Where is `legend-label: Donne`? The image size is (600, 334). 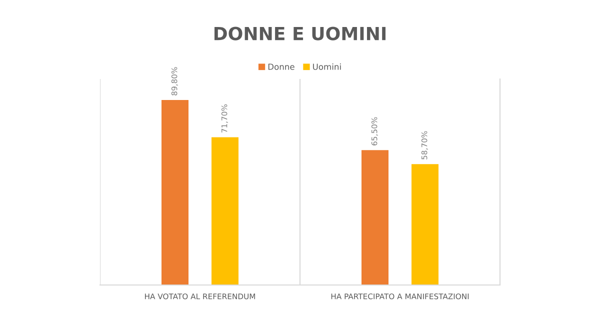 legend-label: Donne is located at coordinates (281, 67).